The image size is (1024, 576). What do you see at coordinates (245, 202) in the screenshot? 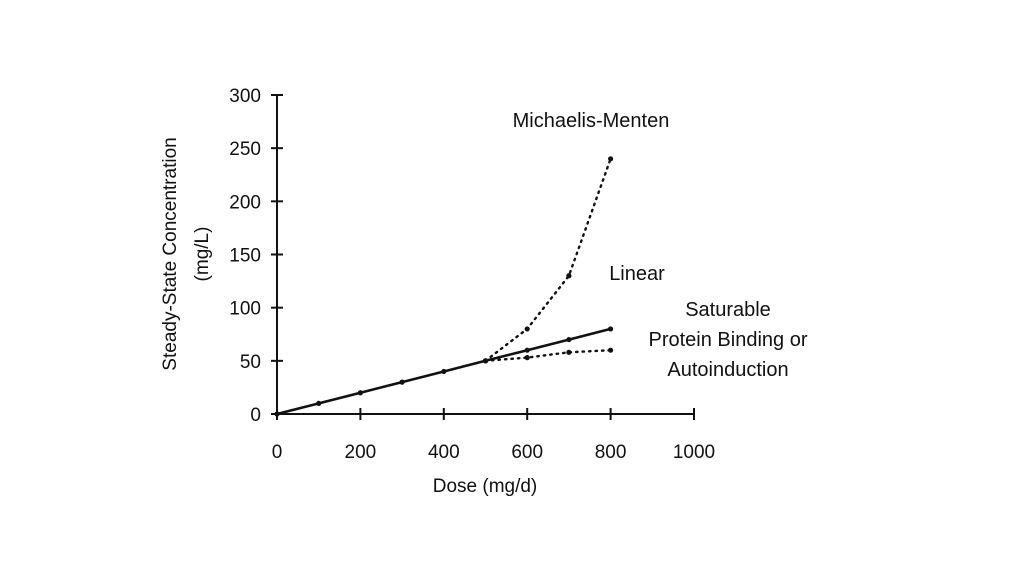
I see `y-tick-label-200: 200` at bounding box center [245, 202].